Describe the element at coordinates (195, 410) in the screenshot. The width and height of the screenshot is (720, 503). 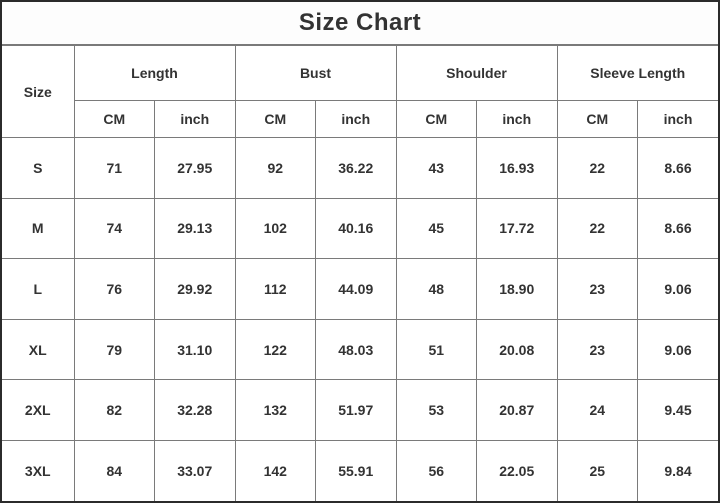
I see `value-cell: 32.28` at that location.